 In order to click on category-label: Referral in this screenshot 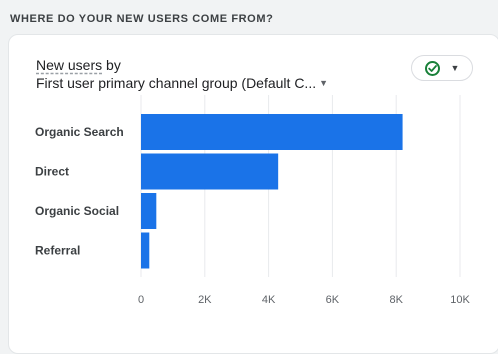, I will do `click(57, 251)`.